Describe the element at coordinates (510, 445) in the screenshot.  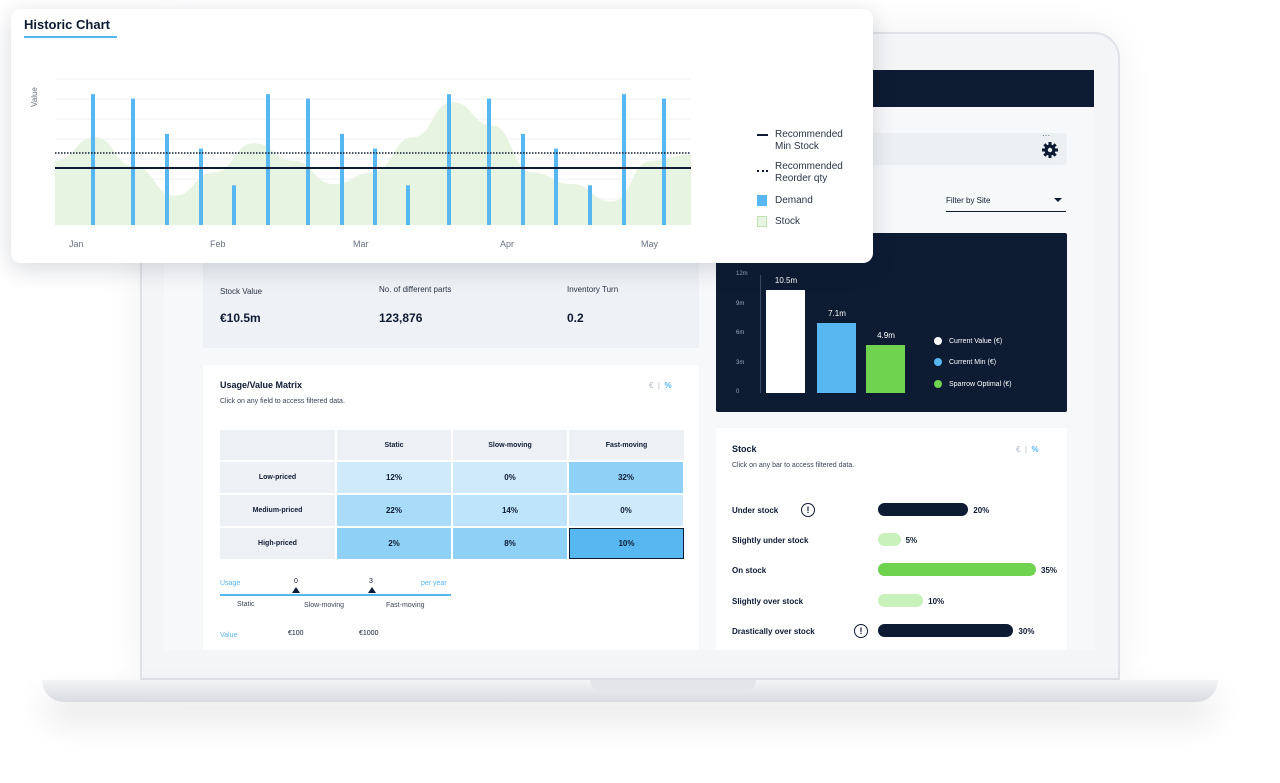
I see `matrix-col-slow-moving: Slow-moving` at that location.